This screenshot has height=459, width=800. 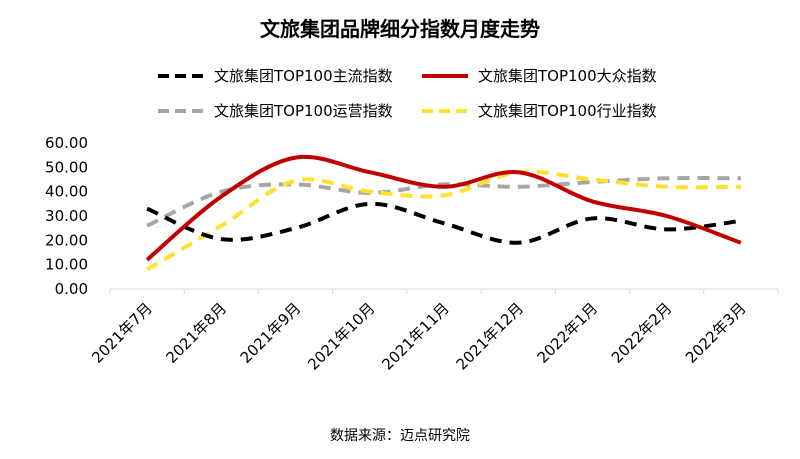 What do you see at coordinates (400, 29) in the screenshot?
I see `chart-title: 文旅集团品牌细分指数月度走势` at bounding box center [400, 29].